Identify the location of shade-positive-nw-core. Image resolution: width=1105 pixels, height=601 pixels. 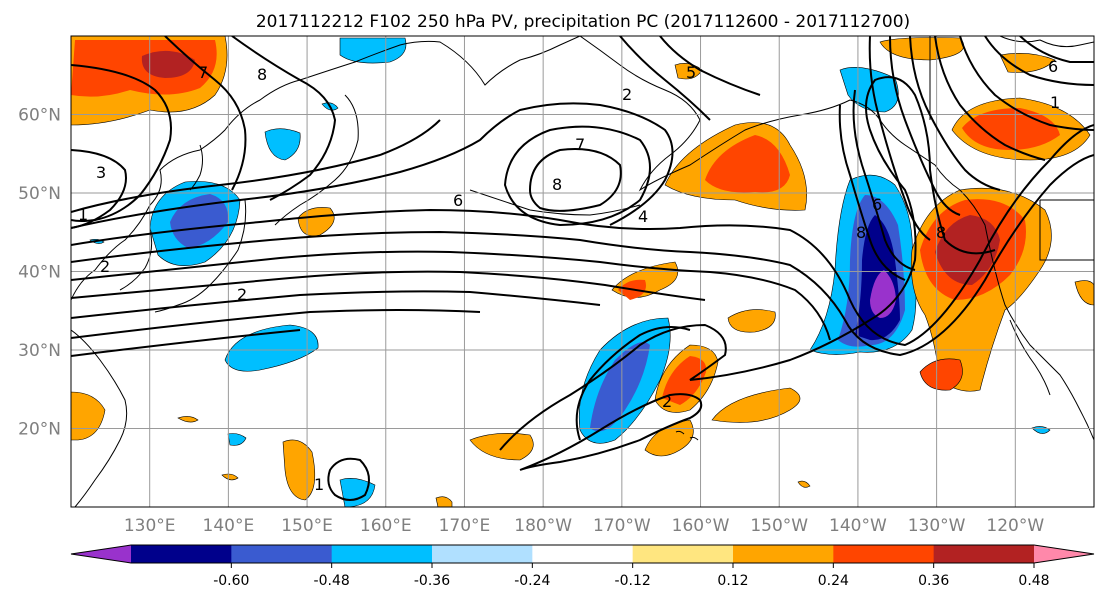
(168, 64).